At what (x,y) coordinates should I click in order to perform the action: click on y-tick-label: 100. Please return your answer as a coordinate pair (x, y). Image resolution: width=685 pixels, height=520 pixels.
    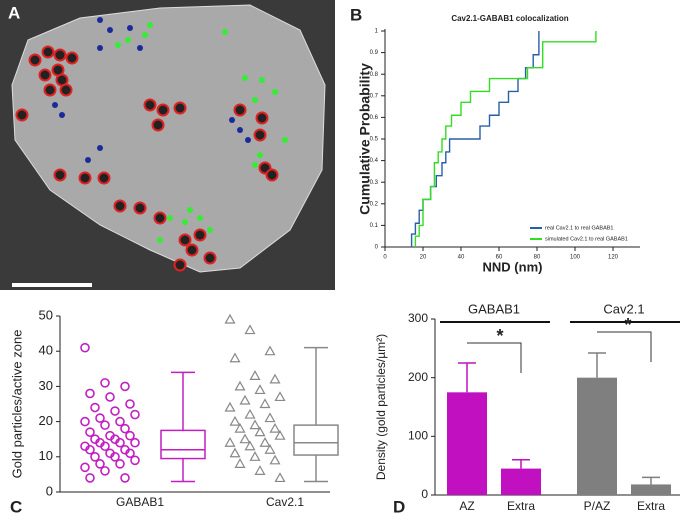
    Looking at the image, I should click on (418, 436).